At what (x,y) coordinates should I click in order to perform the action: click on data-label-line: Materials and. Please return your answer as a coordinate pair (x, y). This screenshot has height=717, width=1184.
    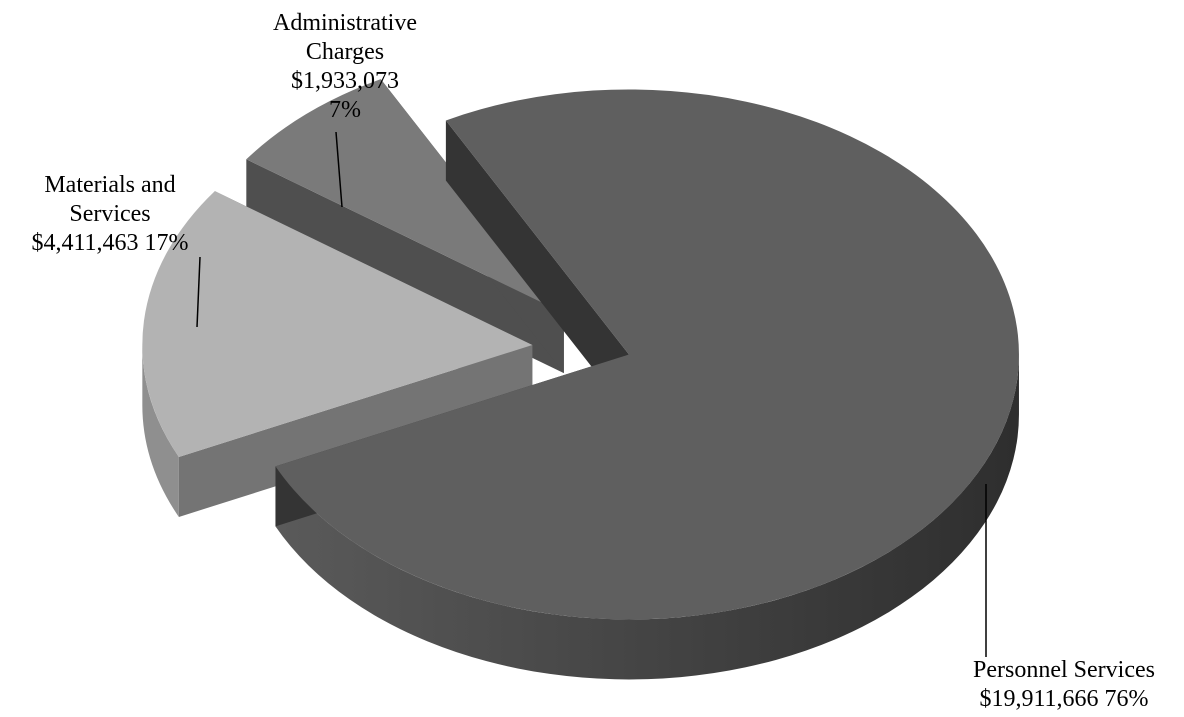
    Looking at the image, I should click on (109, 185).